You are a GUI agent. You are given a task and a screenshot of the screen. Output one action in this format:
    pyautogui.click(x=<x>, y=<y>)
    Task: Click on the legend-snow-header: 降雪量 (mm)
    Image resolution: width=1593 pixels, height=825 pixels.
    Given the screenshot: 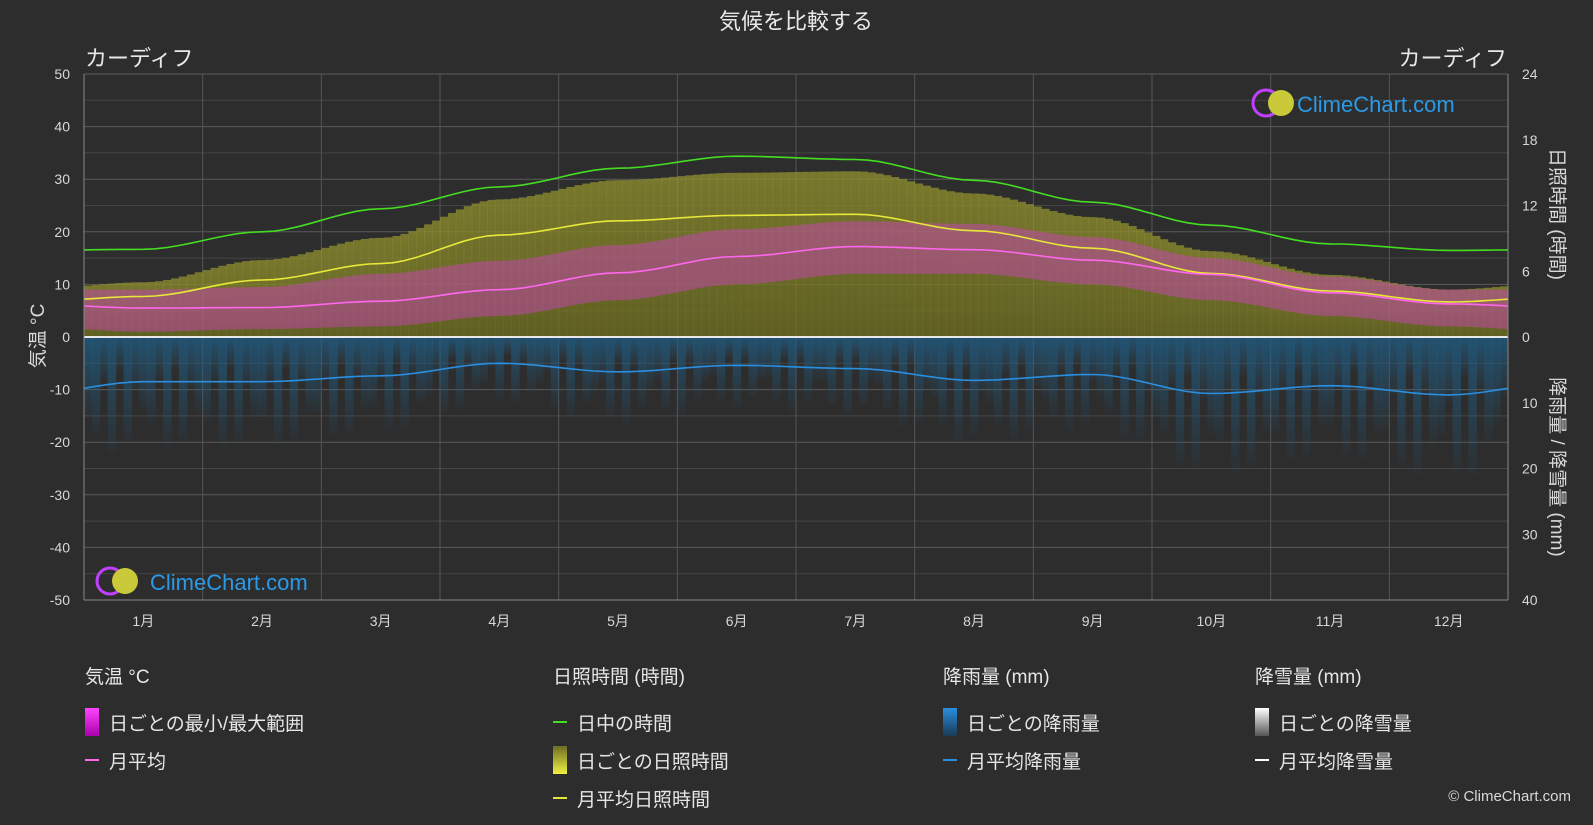 What is the action you would take?
    pyautogui.click(x=1308, y=677)
    